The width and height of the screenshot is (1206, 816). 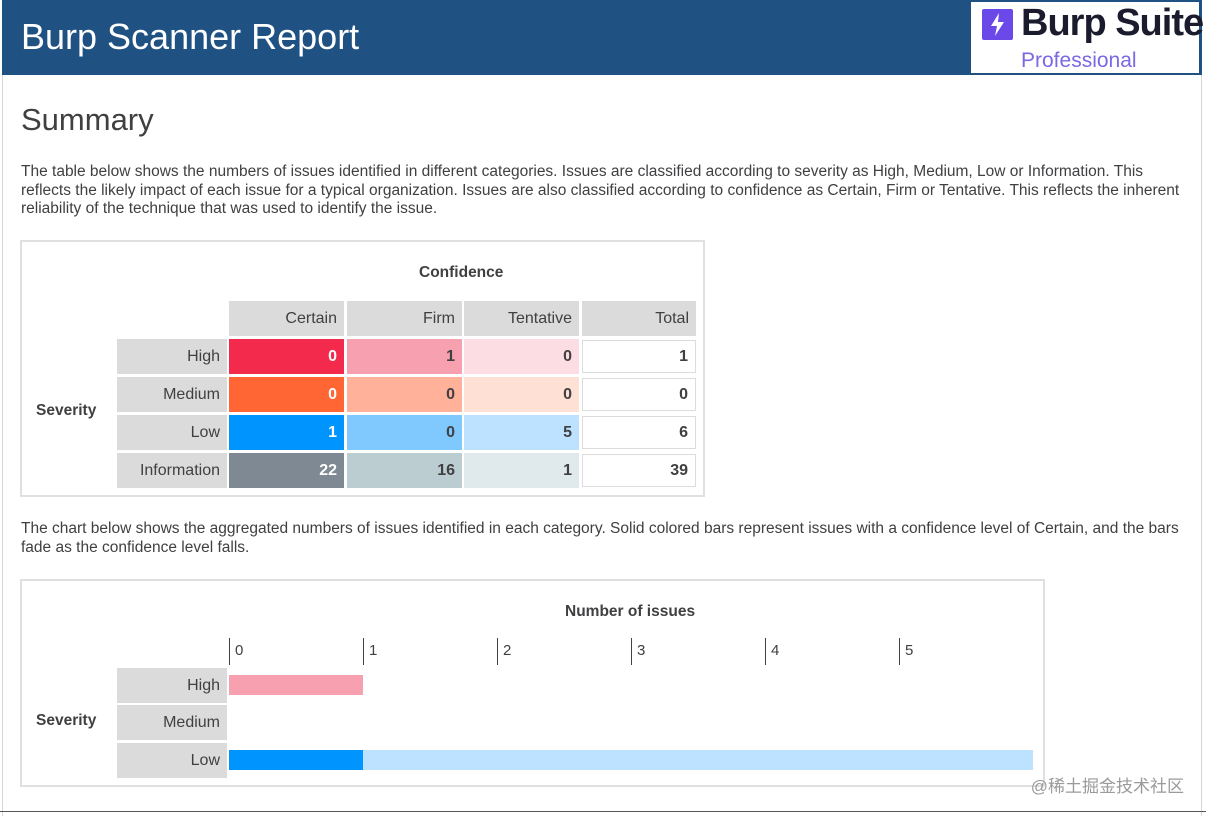 What do you see at coordinates (521, 356) in the screenshot?
I see `cell-high-tentative: 0` at bounding box center [521, 356].